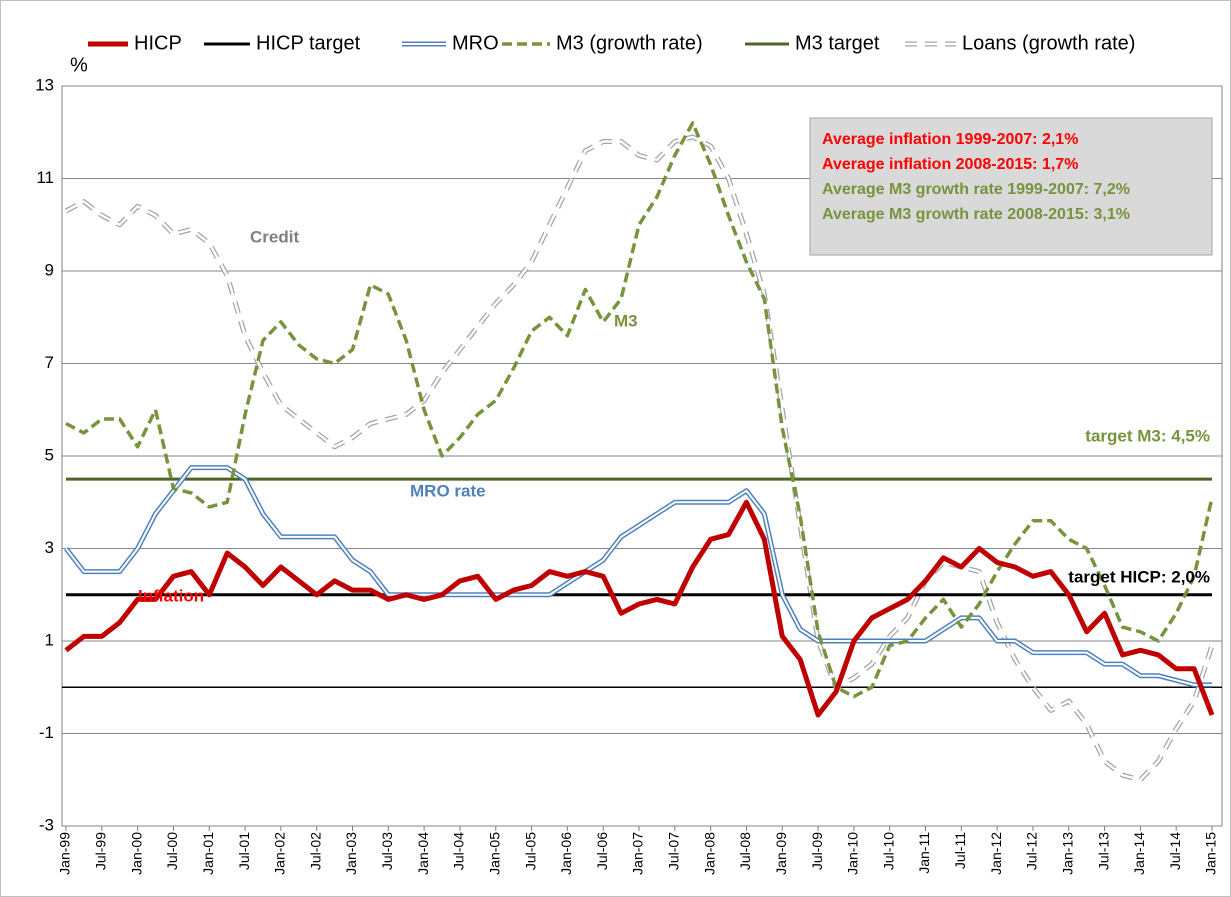 Image resolution: width=1231 pixels, height=897 pixels. What do you see at coordinates (46, 824) in the screenshot?
I see `y-tick-label: -3` at bounding box center [46, 824].